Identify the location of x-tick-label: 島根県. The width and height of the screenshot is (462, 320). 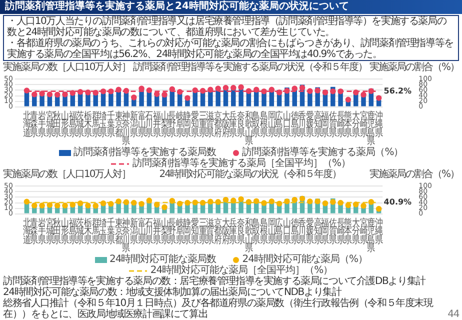
(264, 232).